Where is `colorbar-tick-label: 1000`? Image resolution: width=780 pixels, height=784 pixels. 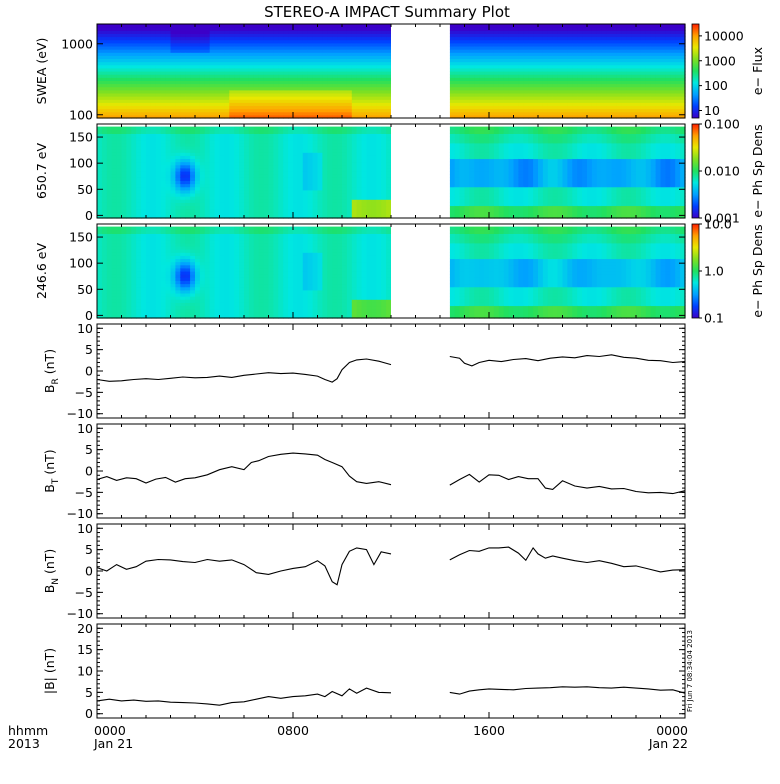
colorbar-tick-label: 1000 is located at coordinates (720, 60).